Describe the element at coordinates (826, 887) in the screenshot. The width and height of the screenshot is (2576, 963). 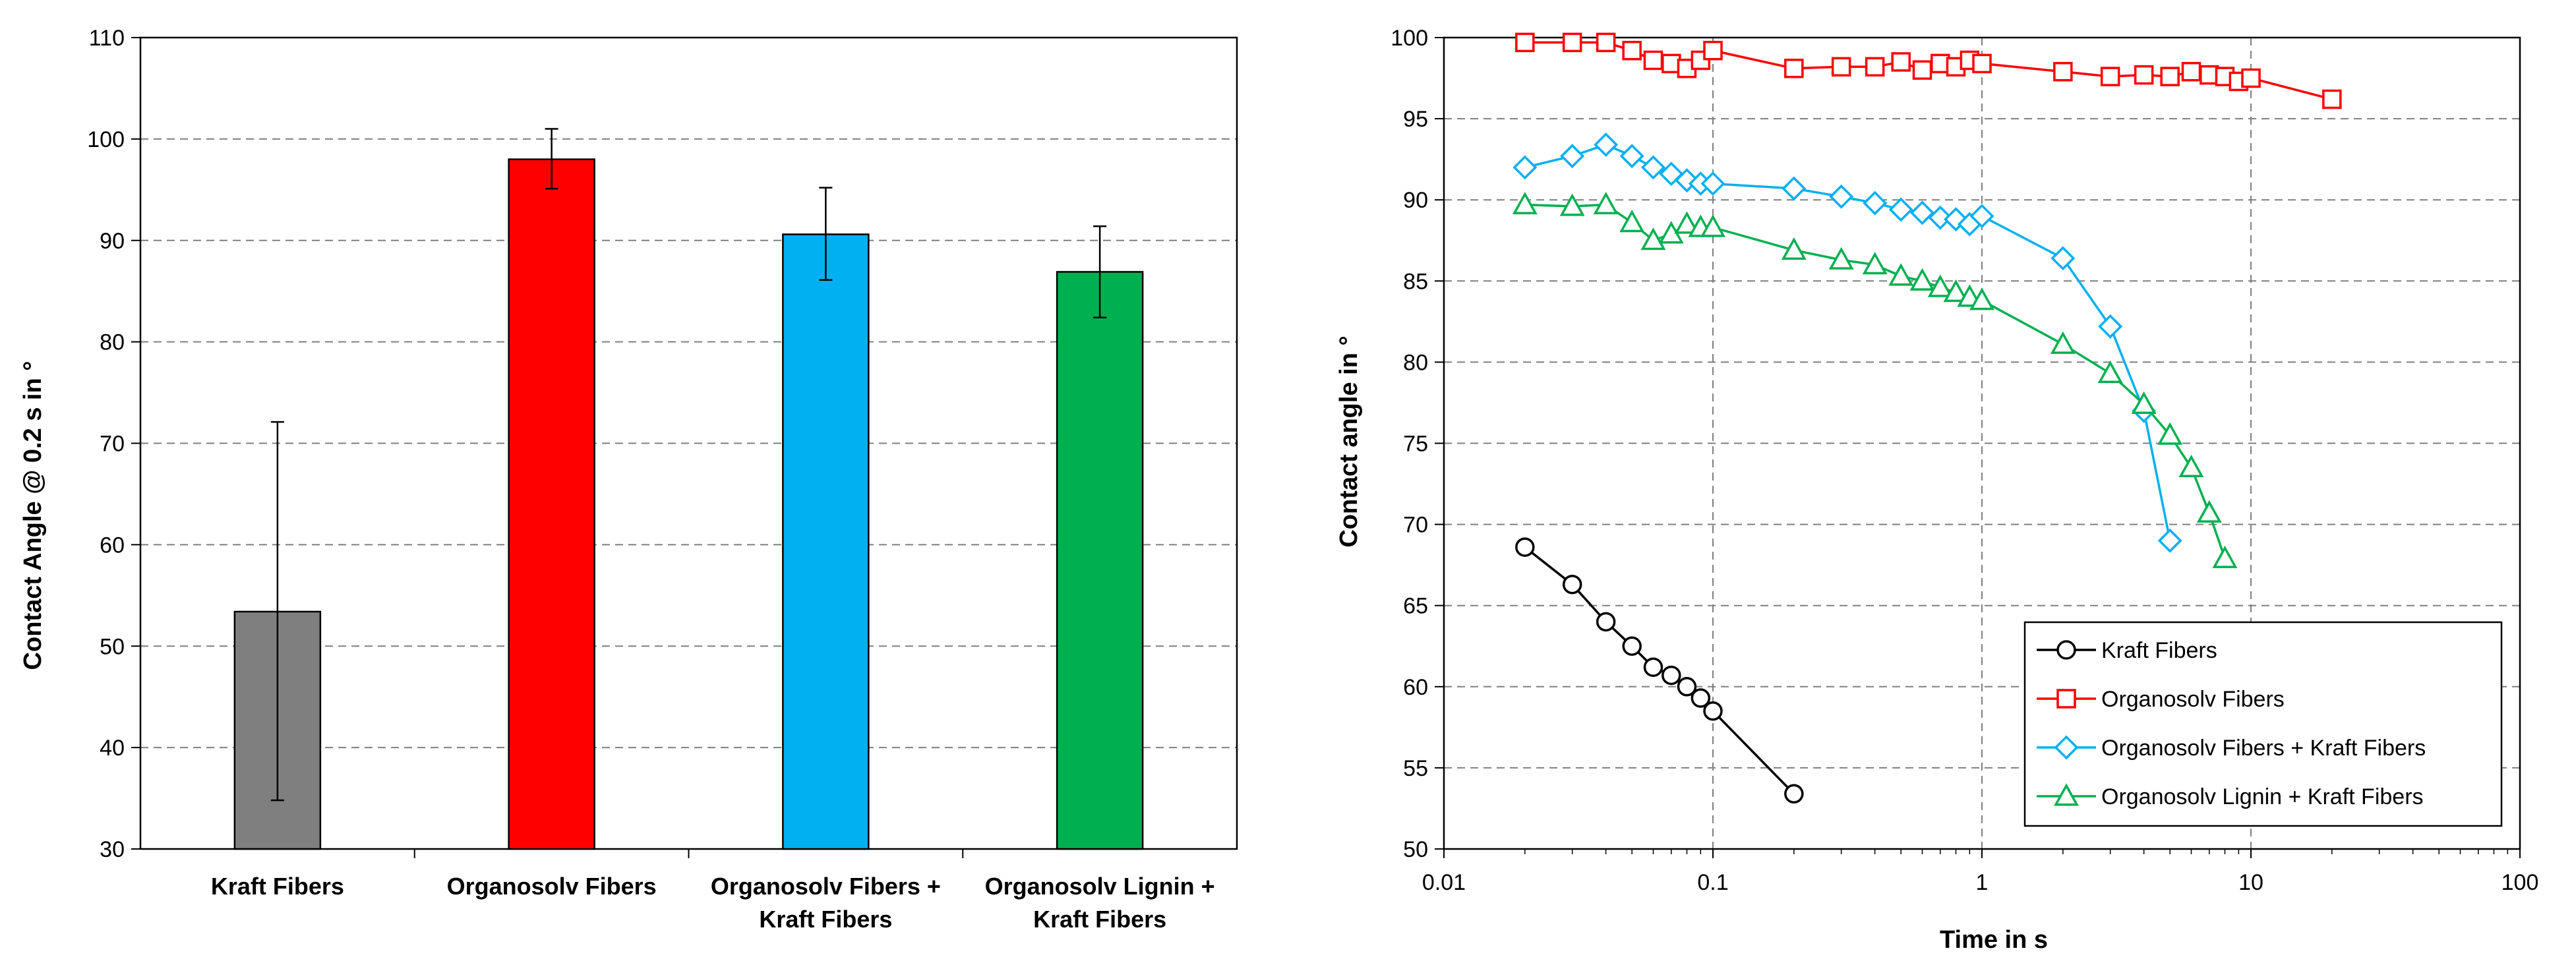
I see `category-label: Organosolv Fibers +` at that location.